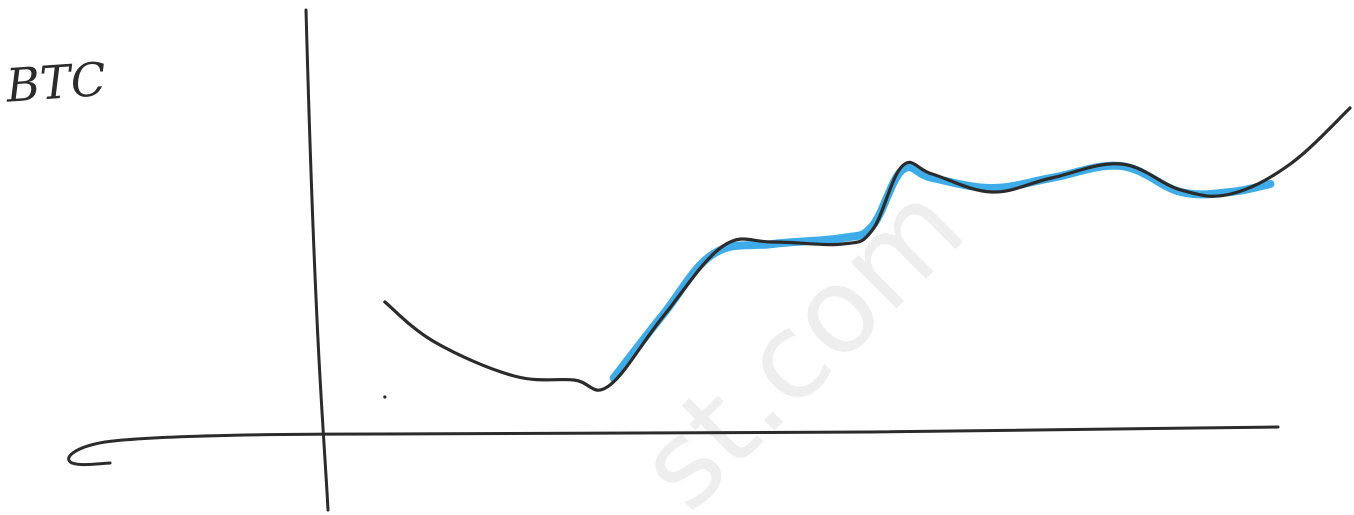 This screenshot has width=1354, height=515. What do you see at coordinates (673, 446) in the screenshot?
I see `x-axis` at bounding box center [673, 446].